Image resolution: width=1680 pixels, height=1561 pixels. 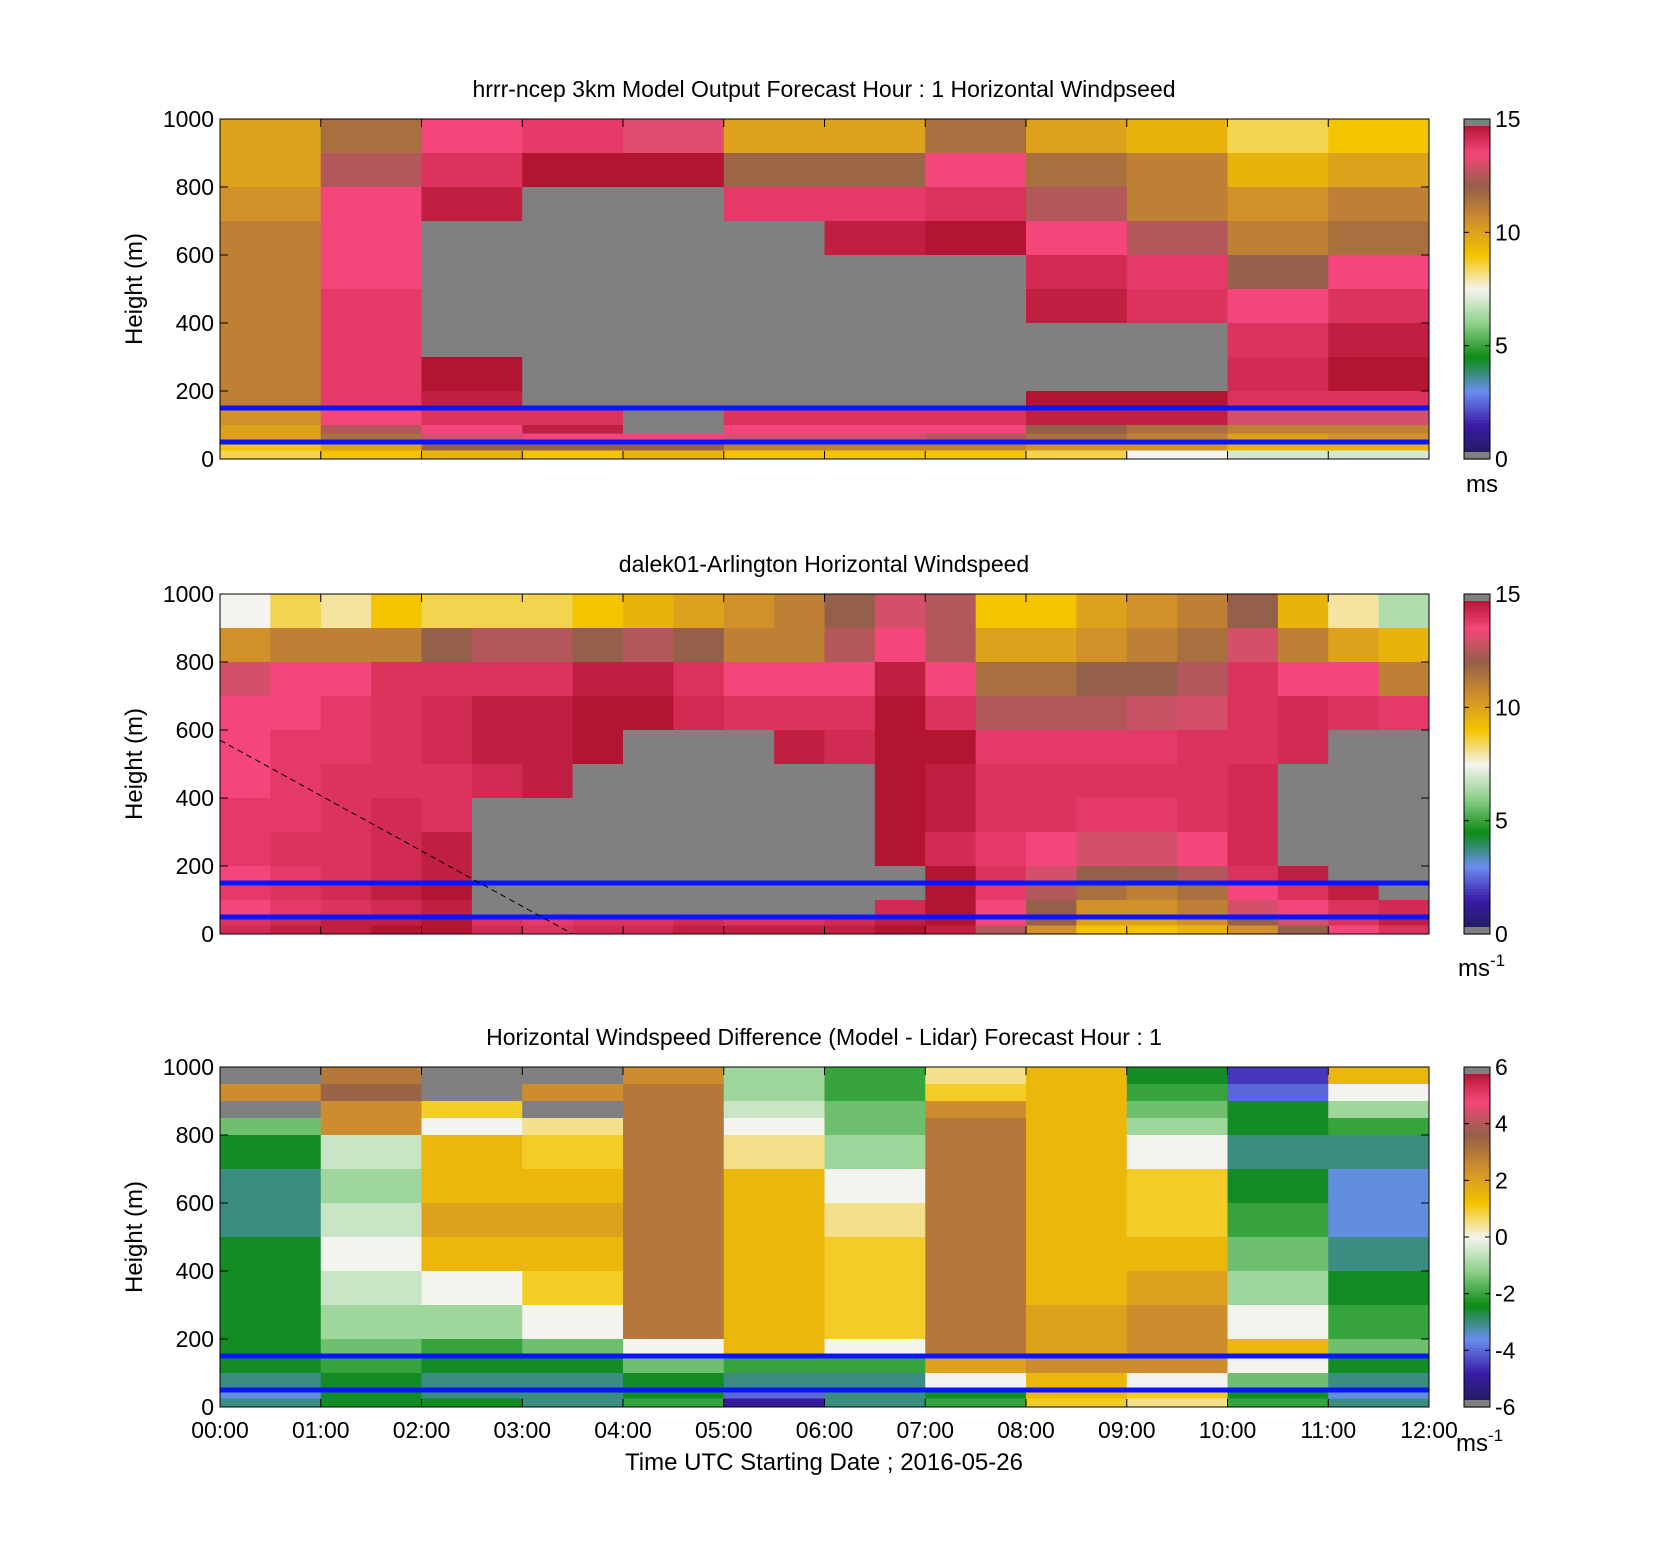 I want to click on y-axis-label: Height (m), so click(x=134, y=1237).